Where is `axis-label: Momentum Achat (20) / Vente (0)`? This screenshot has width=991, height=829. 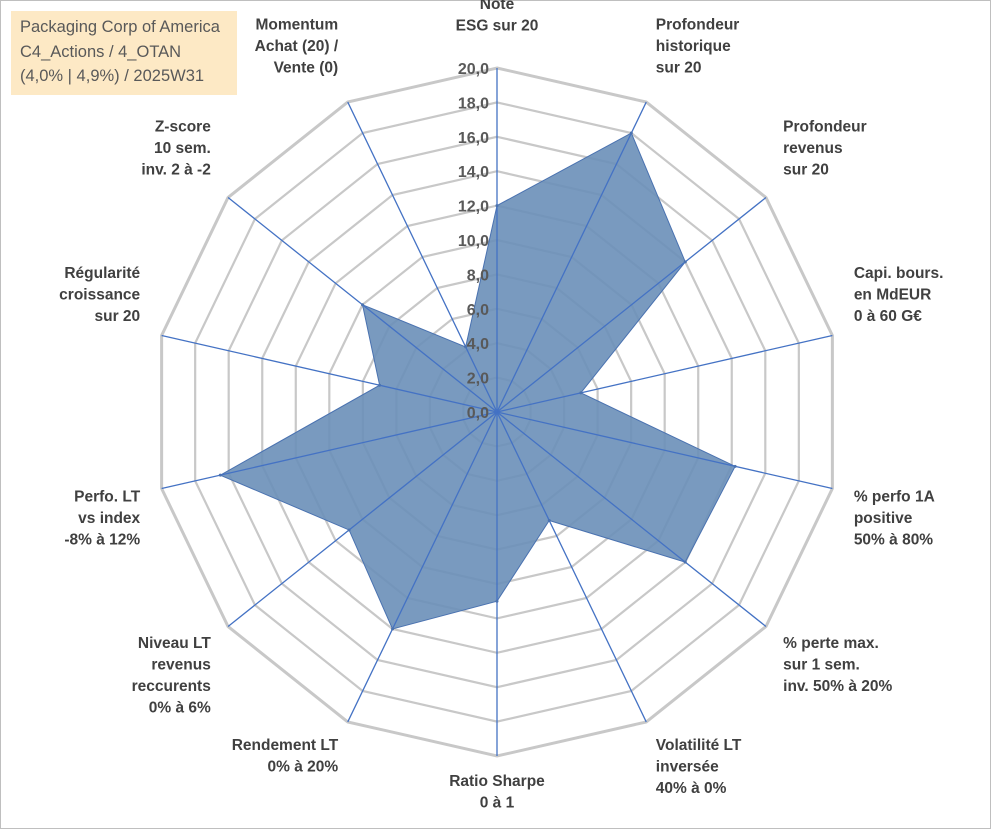 axis-label: Momentum Achat (20) / Vente (0) is located at coordinates (297, 47).